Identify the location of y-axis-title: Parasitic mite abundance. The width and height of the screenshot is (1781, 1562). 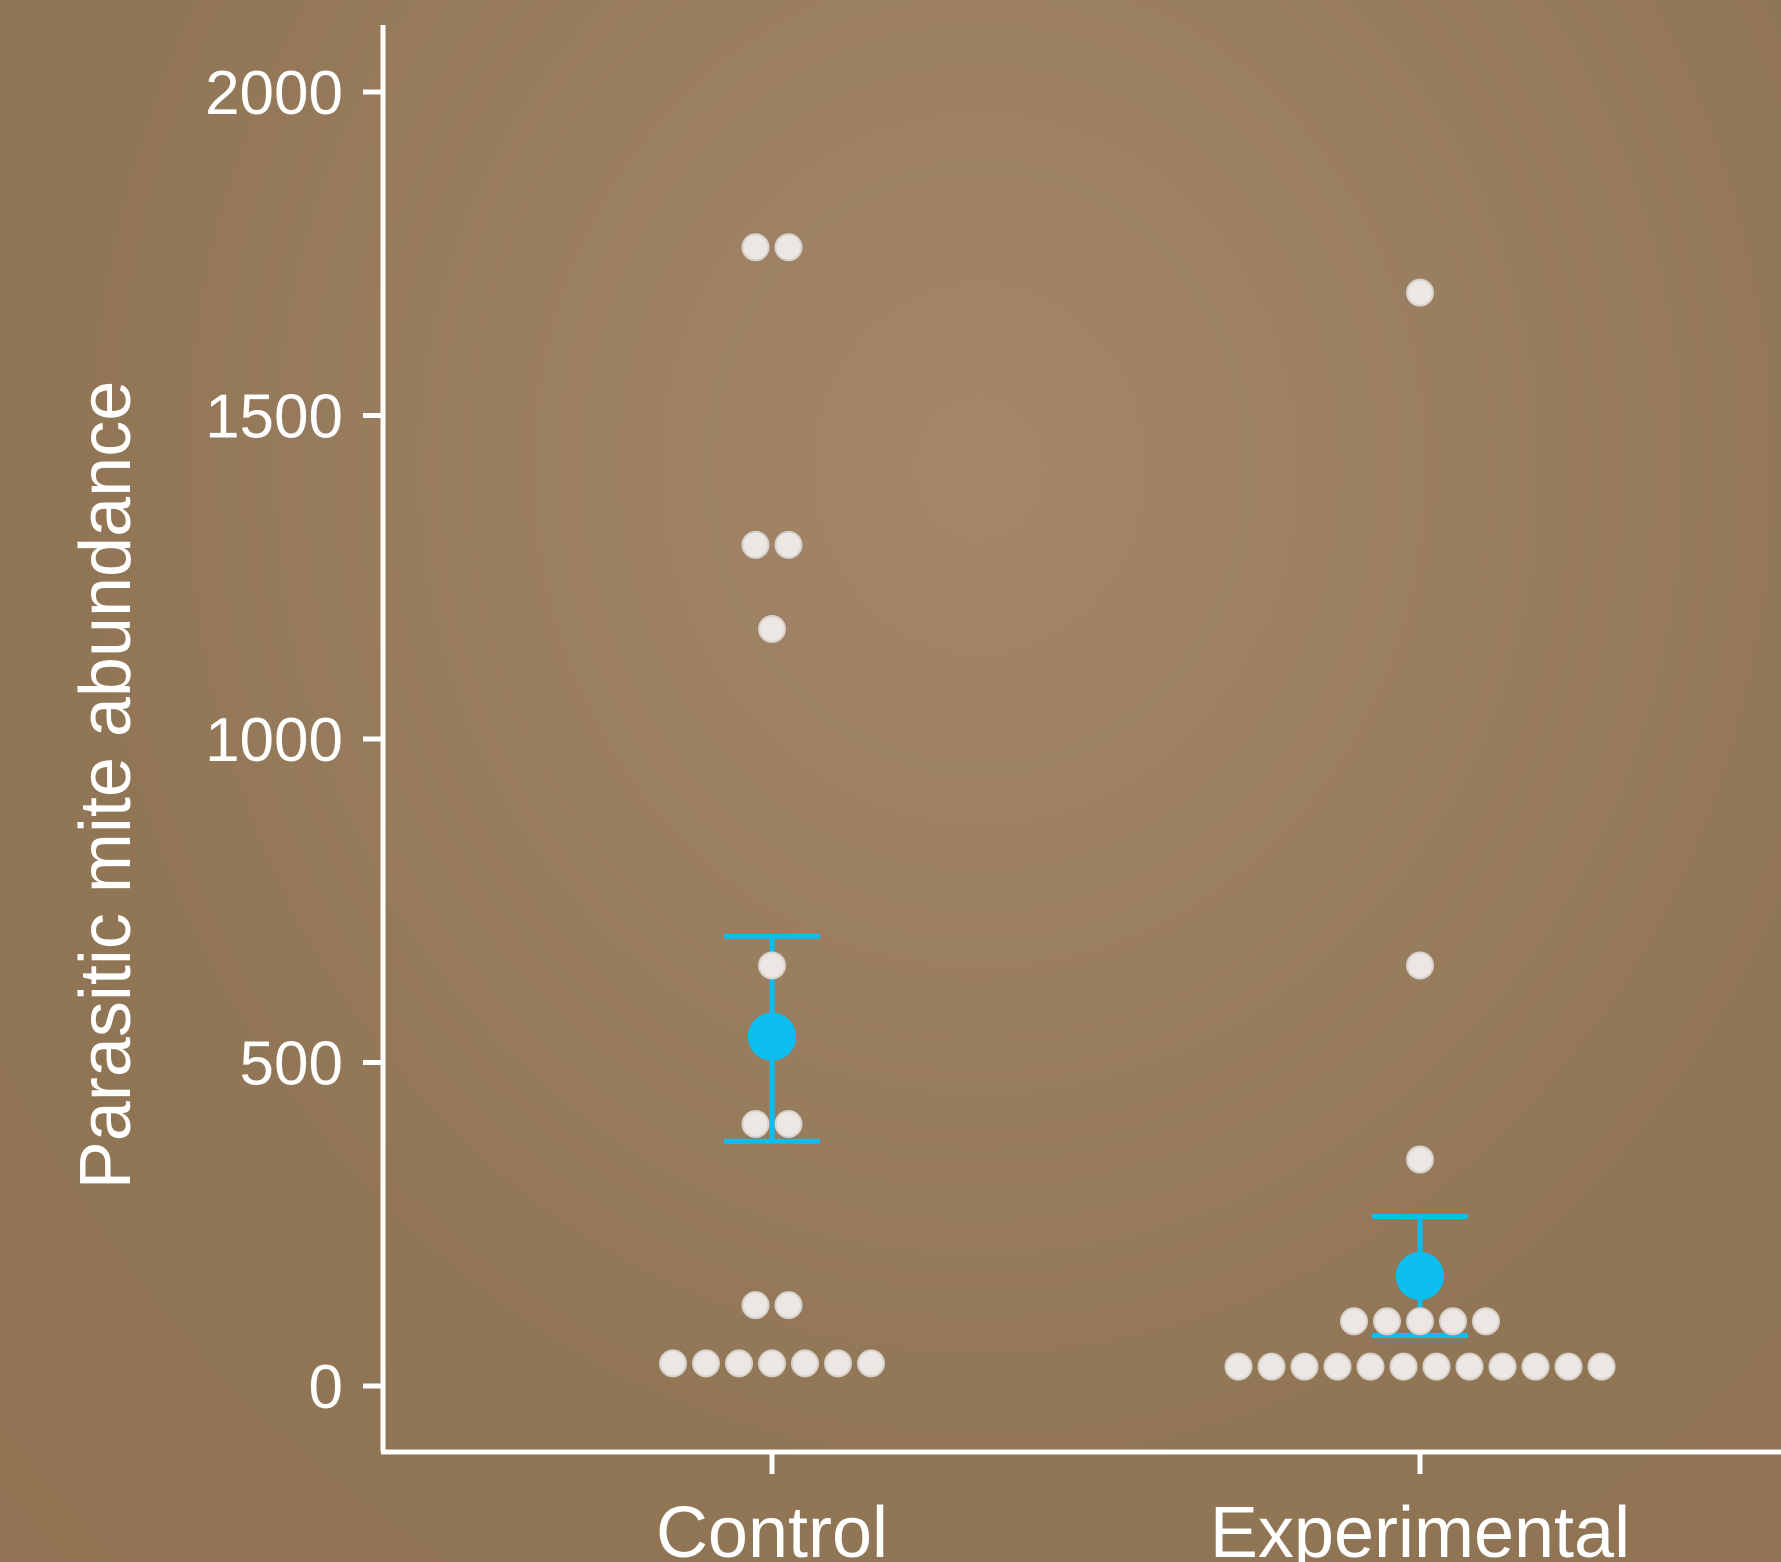
(106, 785).